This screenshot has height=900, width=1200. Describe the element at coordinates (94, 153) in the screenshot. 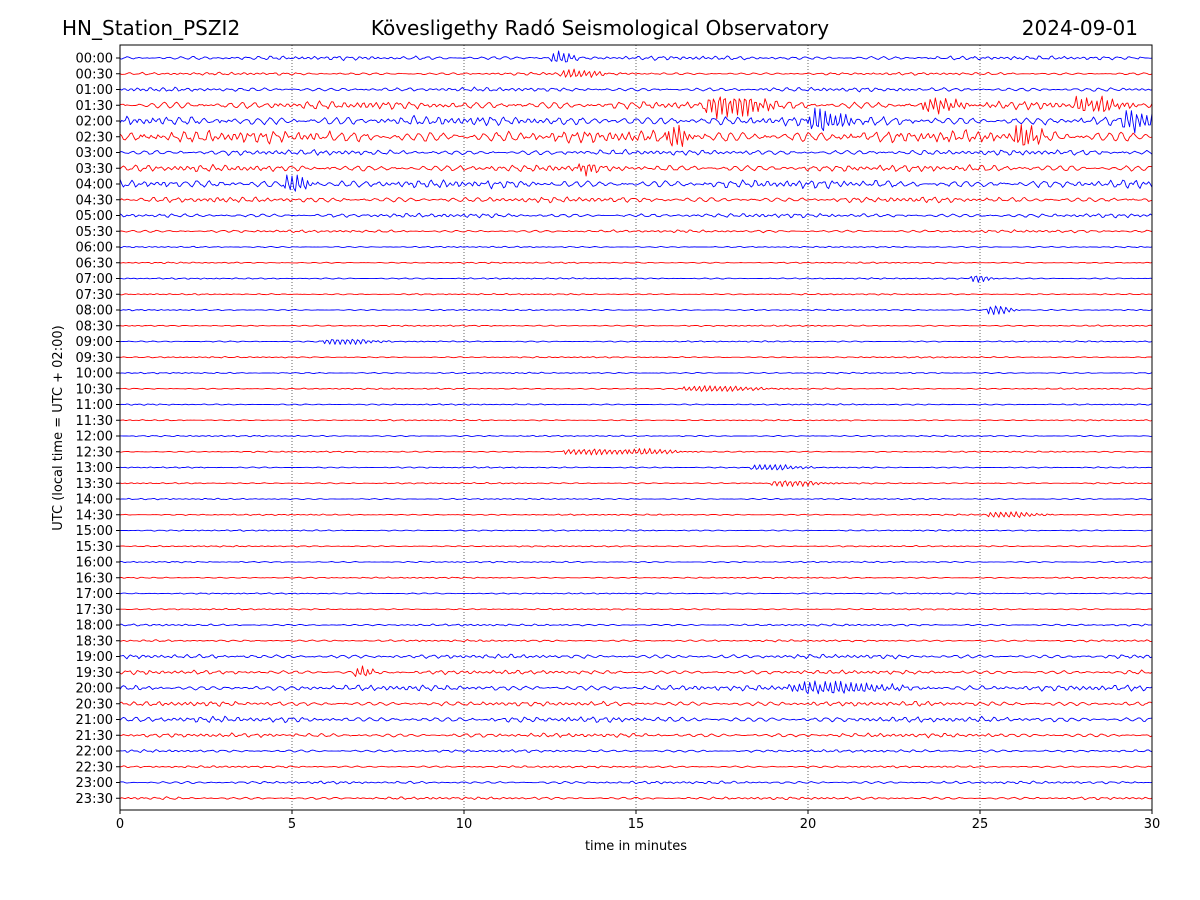

I see `row-label: 03:00` at that location.